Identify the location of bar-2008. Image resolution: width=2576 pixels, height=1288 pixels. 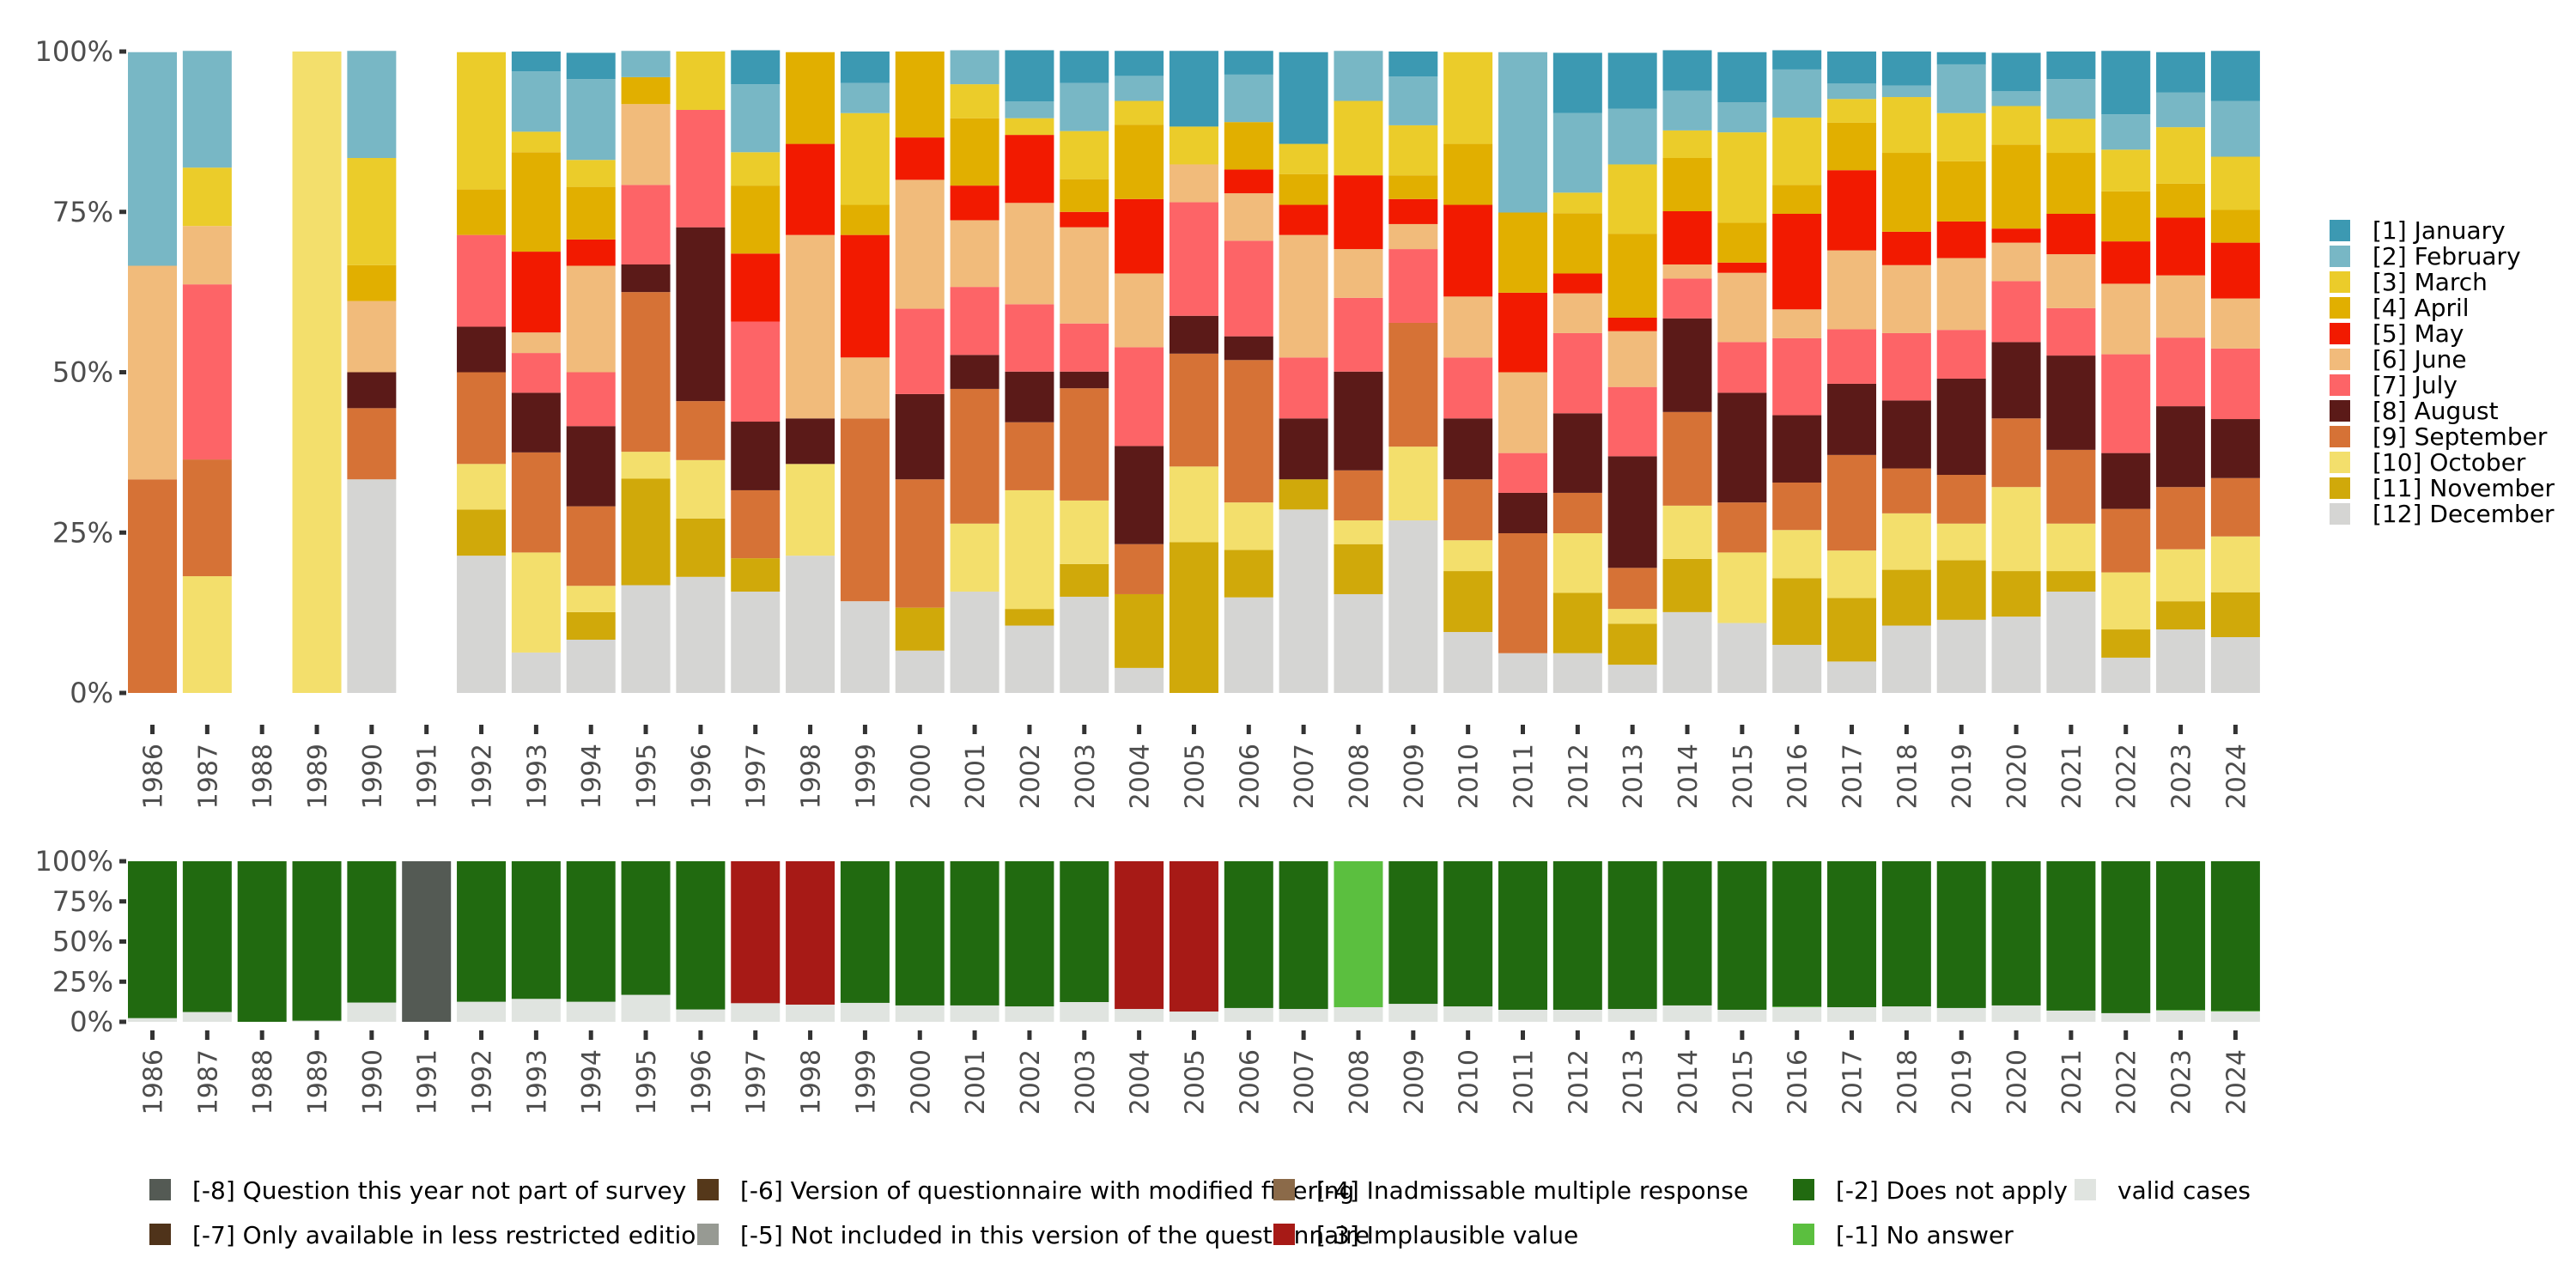
(1358, 372).